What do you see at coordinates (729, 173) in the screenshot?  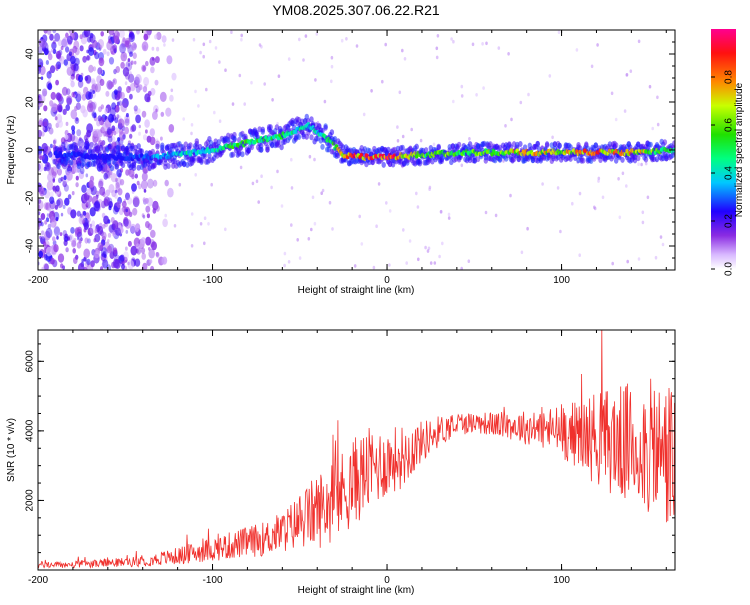 I see `colorbar-tick-label: 0.4` at bounding box center [729, 173].